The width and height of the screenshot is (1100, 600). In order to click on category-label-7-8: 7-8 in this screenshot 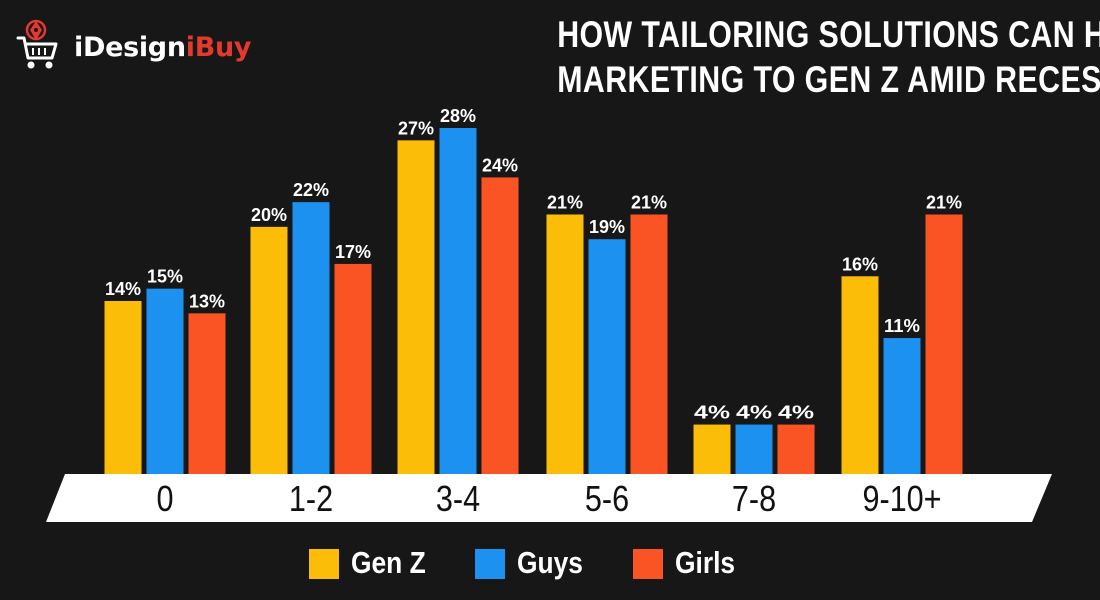, I will do `click(754, 500)`.